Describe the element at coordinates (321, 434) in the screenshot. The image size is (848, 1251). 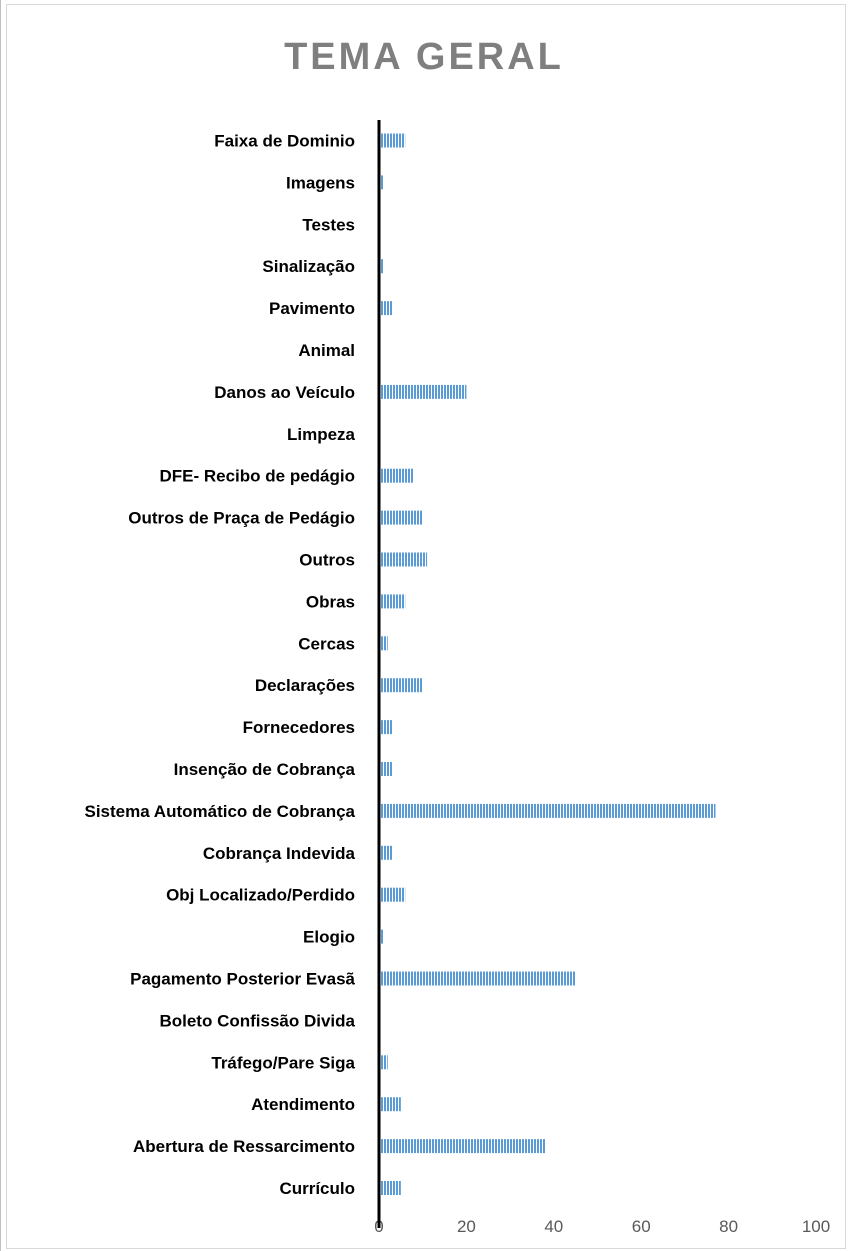
I see `category-label: Limpeza` at that location.